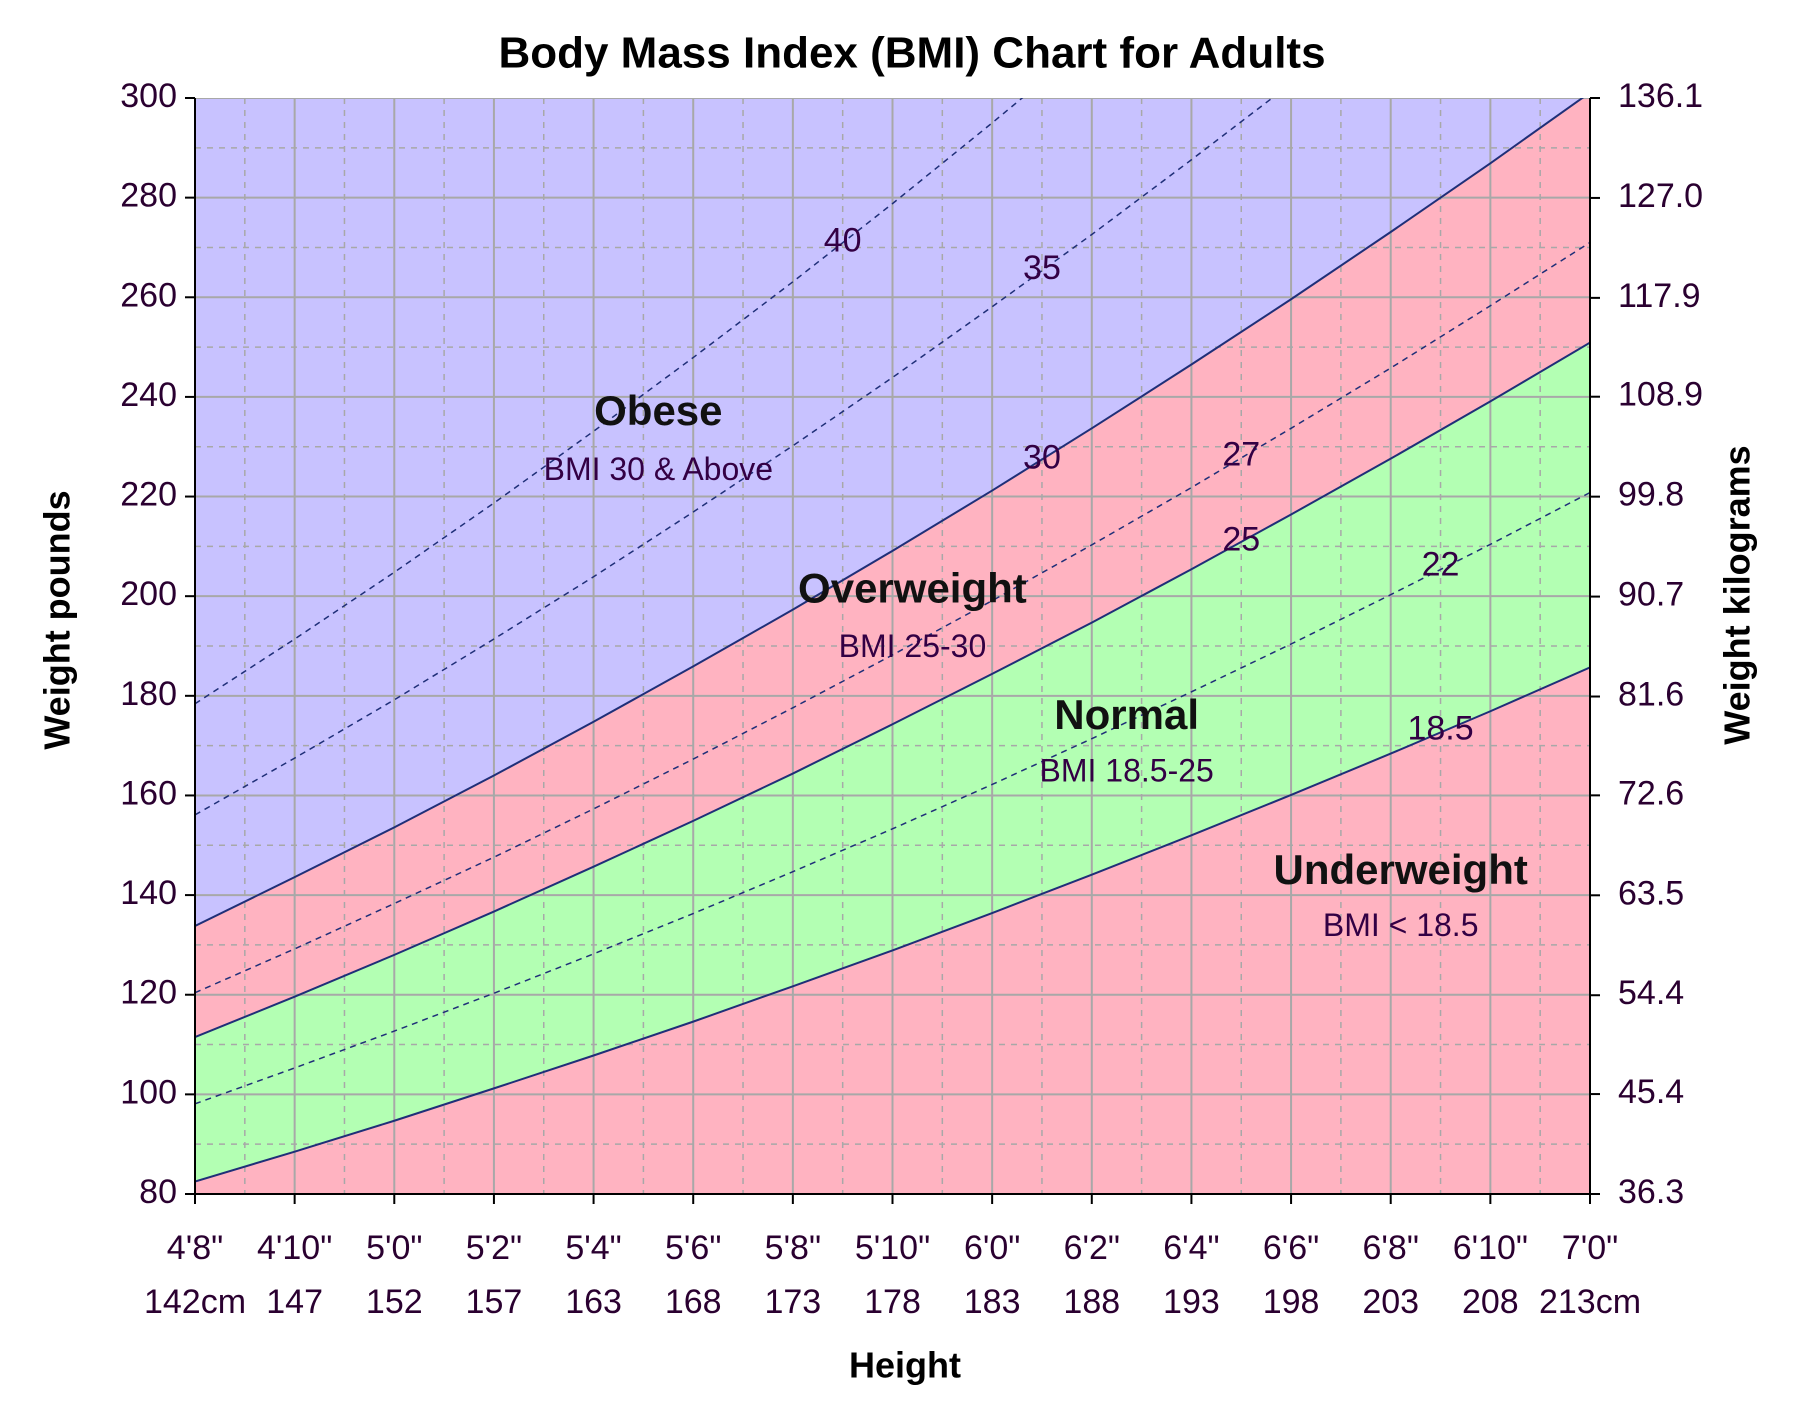 This screenshot has height=1421, width=1800. Describe the element at coordinates (1291, 1302) in the screenshot. I see `x-cm-label: 198` at that location.